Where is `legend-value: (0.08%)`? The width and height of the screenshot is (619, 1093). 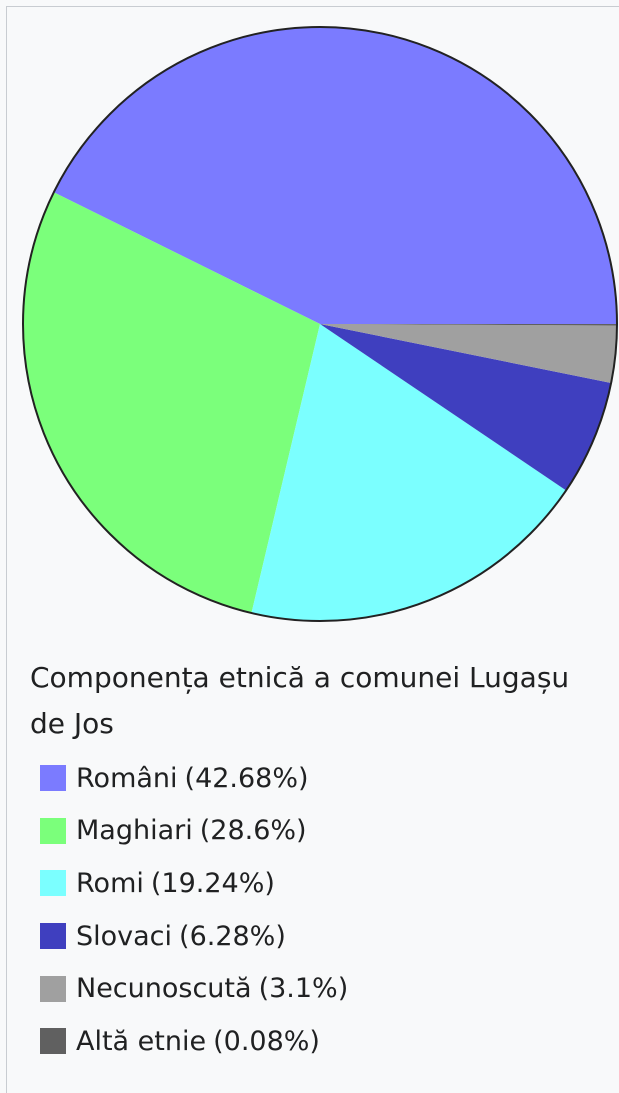 legend-value: (0.08%) is located at coordinates (266, 1041).